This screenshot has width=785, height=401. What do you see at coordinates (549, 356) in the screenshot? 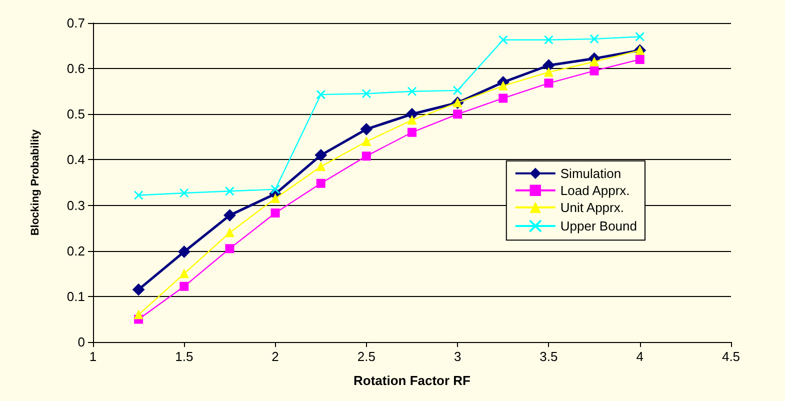
I see `x-tick-label: 3.5` at bounding box center [549, 356].